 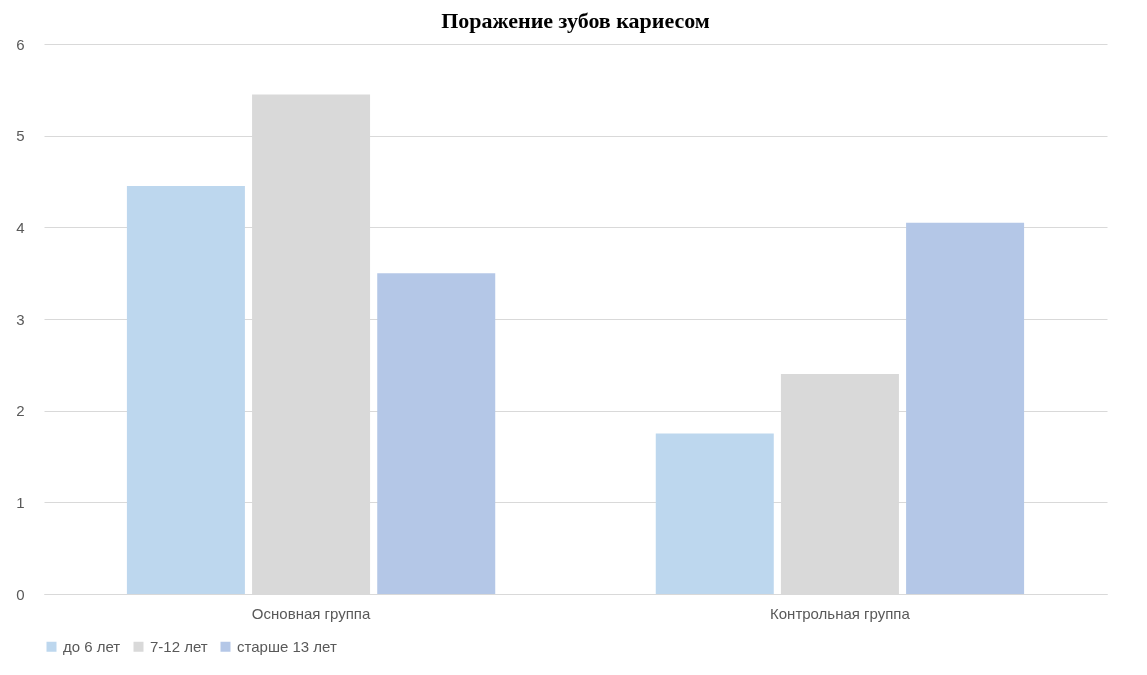 What do you see at coordinates (20, 594) in the screenshot?
I see `y-tick-label: 0` at bounding box center [20, 594].